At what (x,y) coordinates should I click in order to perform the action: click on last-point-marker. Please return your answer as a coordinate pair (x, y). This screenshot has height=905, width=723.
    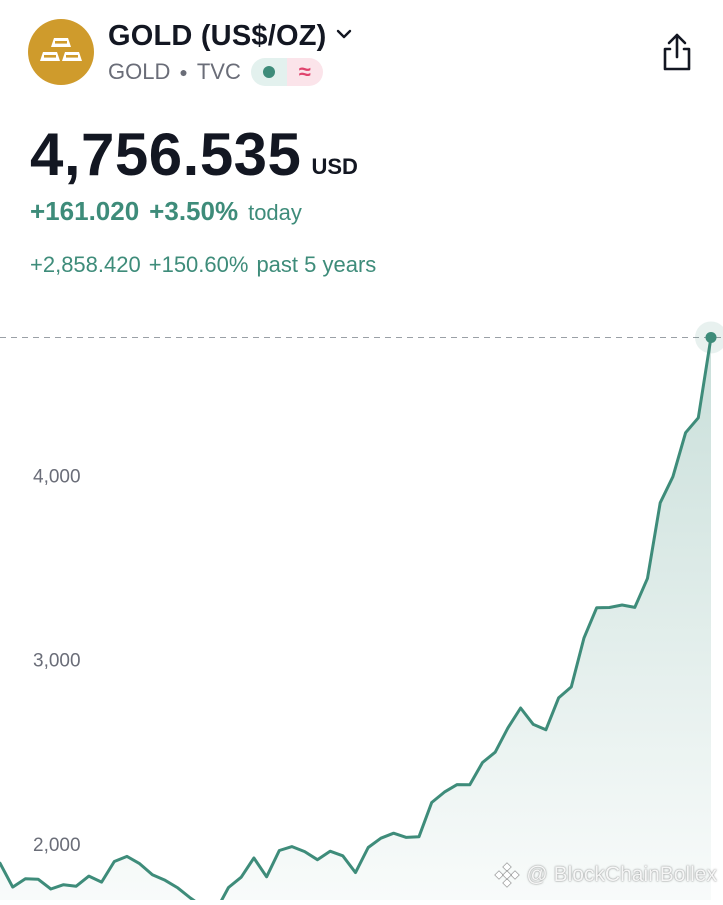
    Looking at the image, I should click on (711, 337).